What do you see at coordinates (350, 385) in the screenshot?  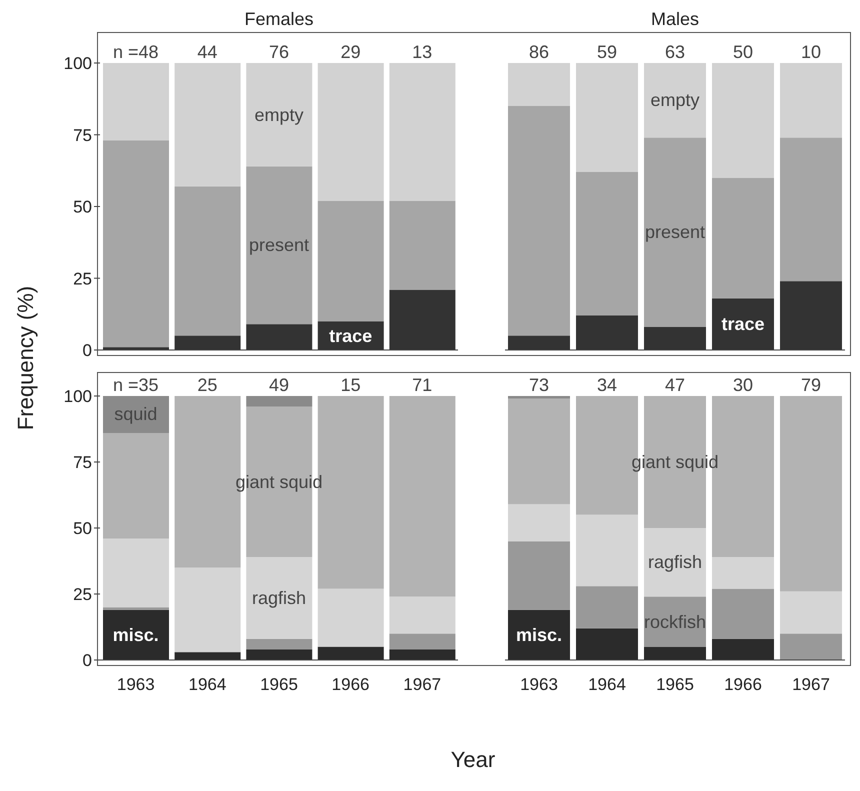 I see `text: 15` at bounding box center [350, 385].